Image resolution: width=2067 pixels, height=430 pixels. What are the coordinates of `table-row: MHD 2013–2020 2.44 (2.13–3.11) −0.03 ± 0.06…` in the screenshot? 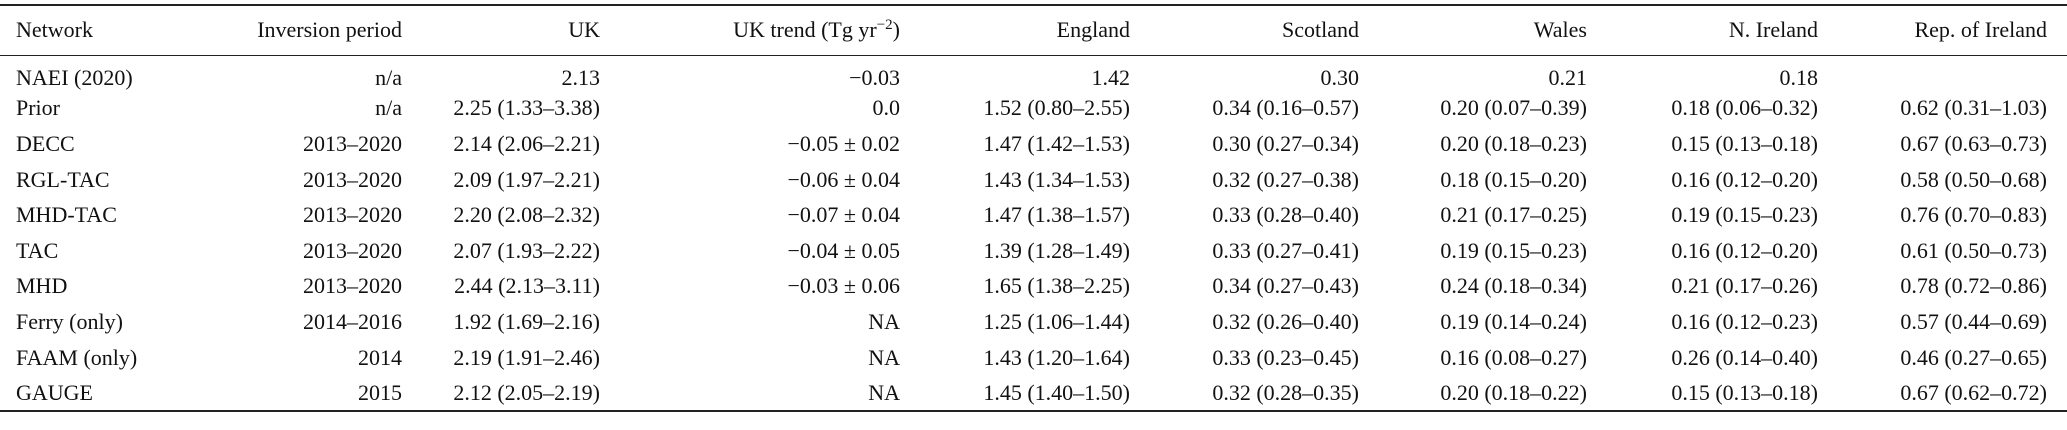 It's located at (1033, 287).